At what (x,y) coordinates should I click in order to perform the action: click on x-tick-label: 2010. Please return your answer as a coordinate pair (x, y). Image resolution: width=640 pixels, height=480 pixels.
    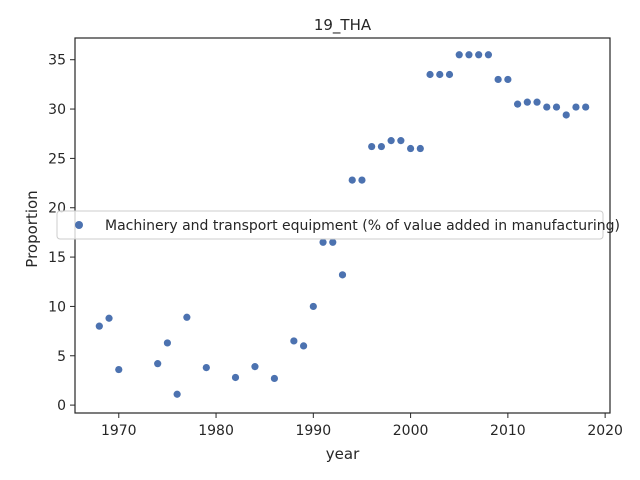
    Looking at the image, I should click on (508, 431).